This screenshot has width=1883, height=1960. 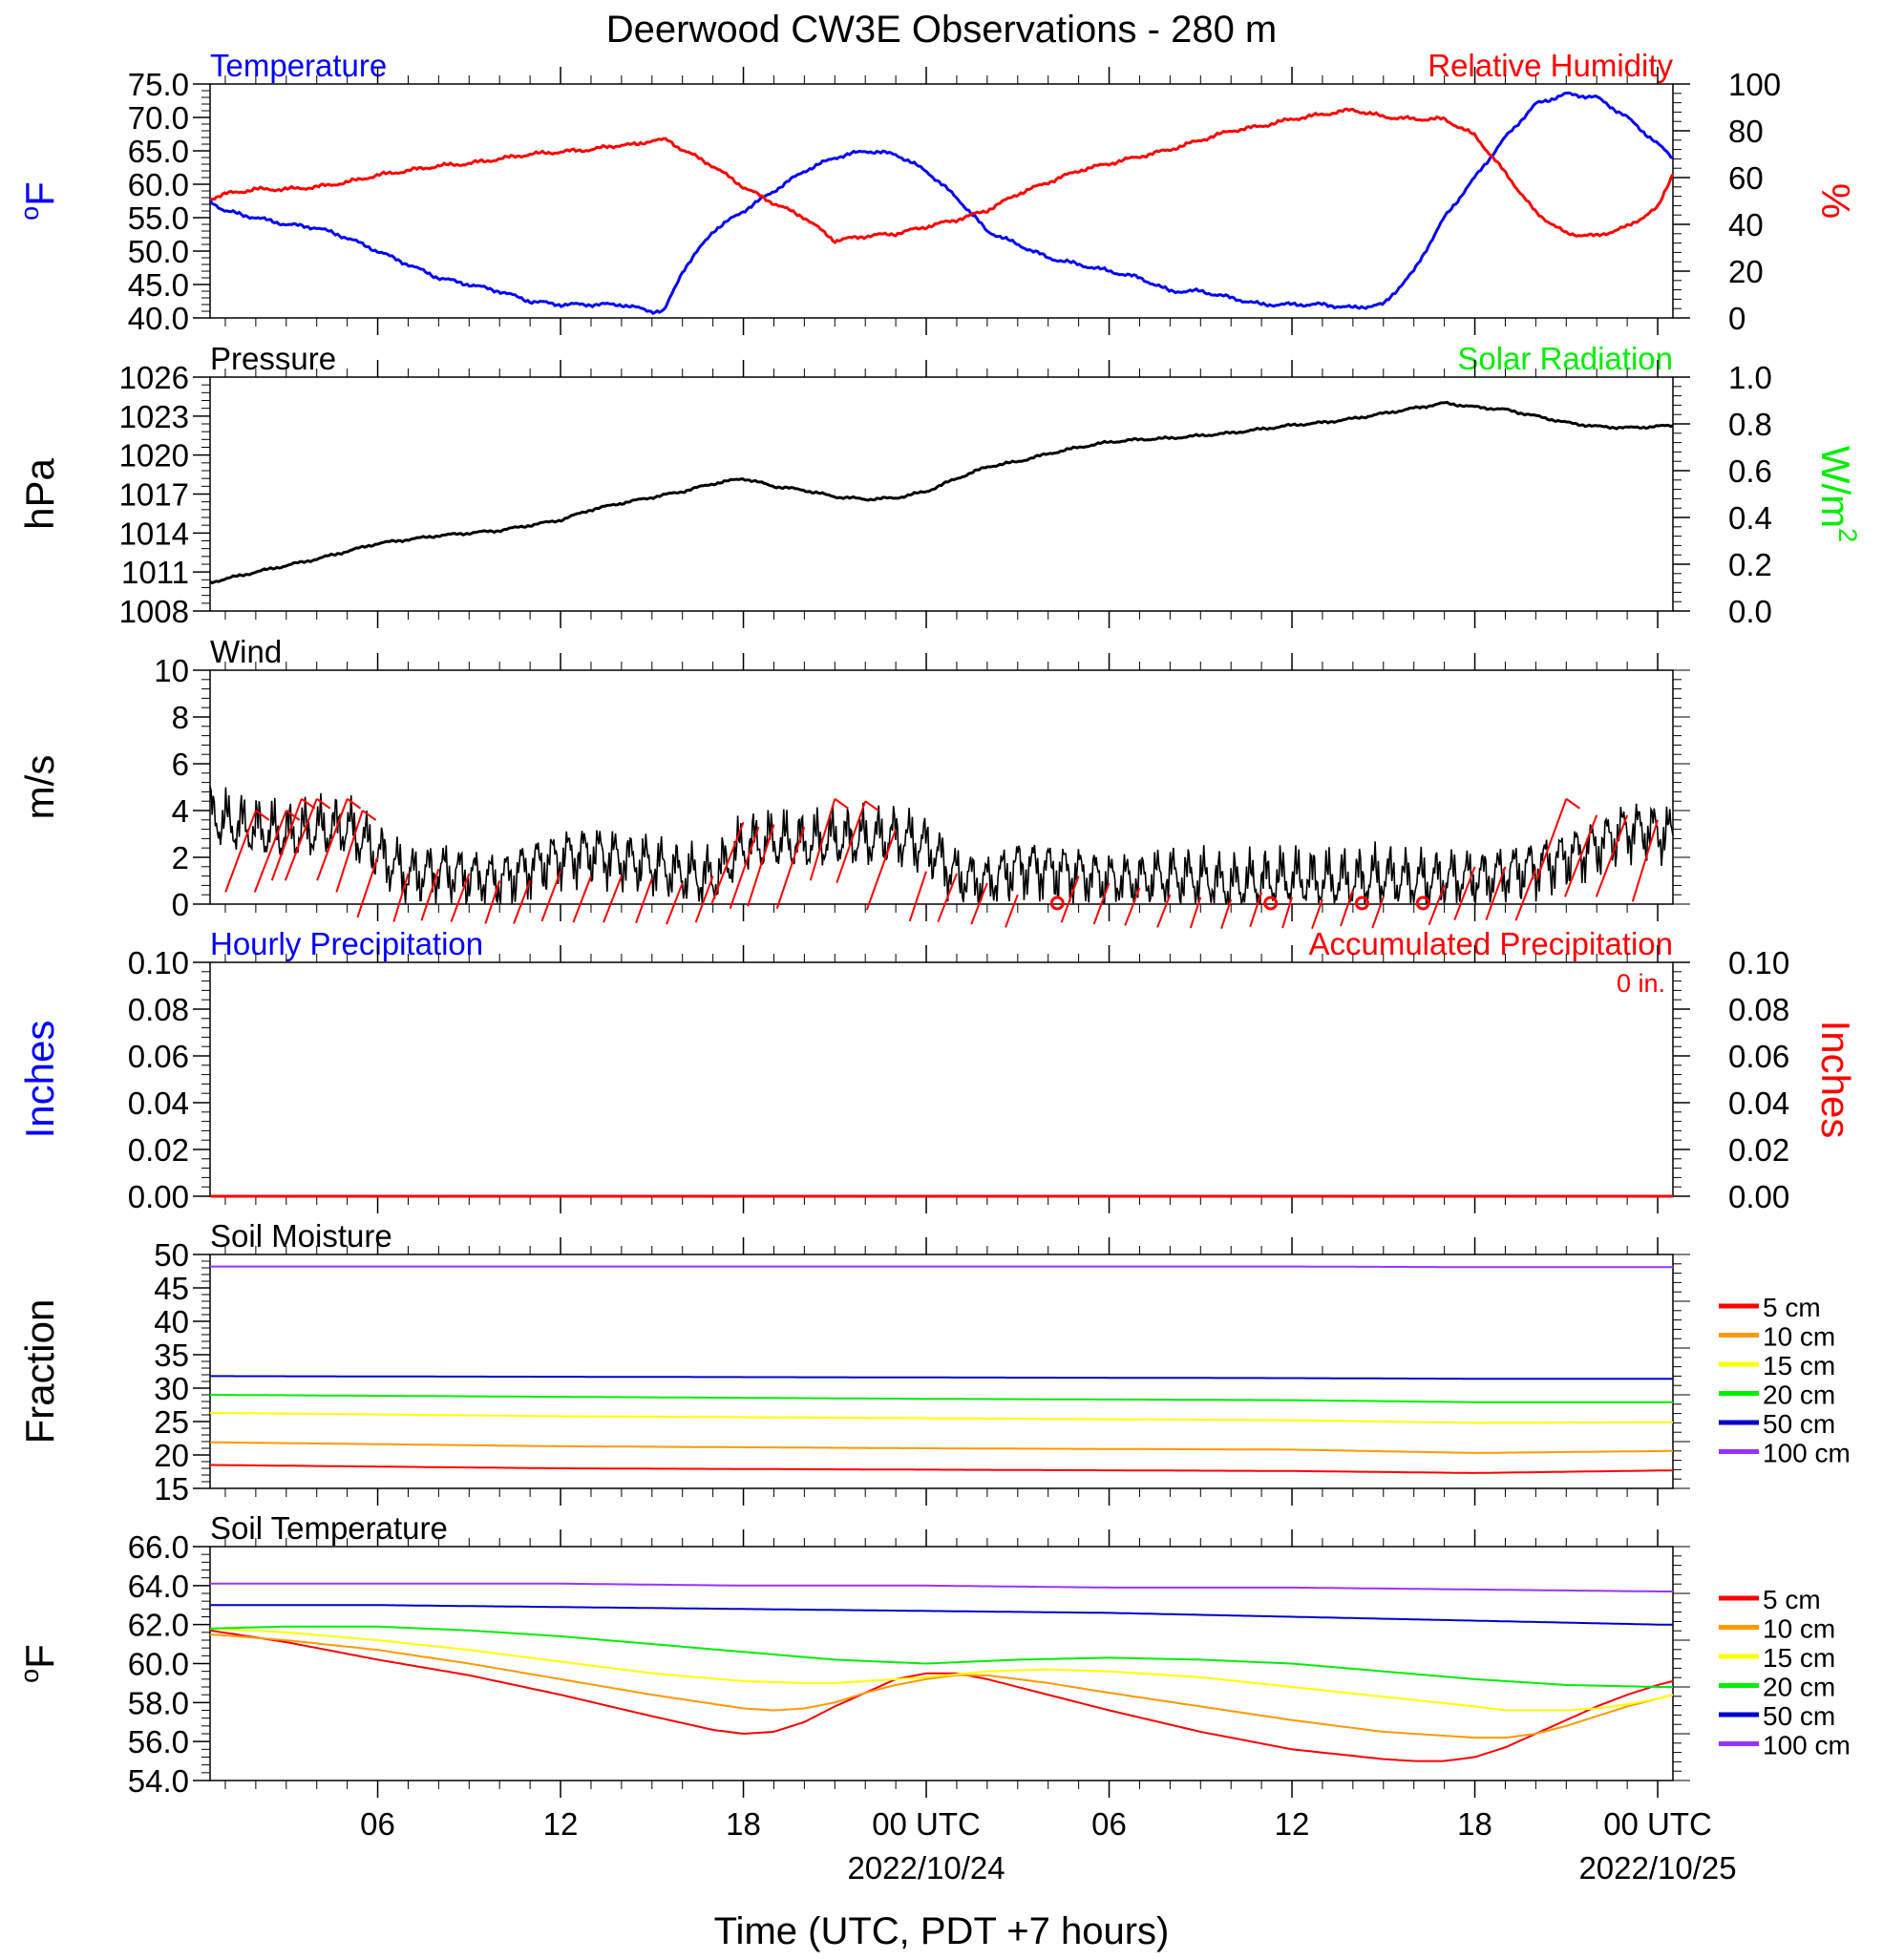 I want to click on y-axis-label-left: hPa, so click(x=39, y=493).